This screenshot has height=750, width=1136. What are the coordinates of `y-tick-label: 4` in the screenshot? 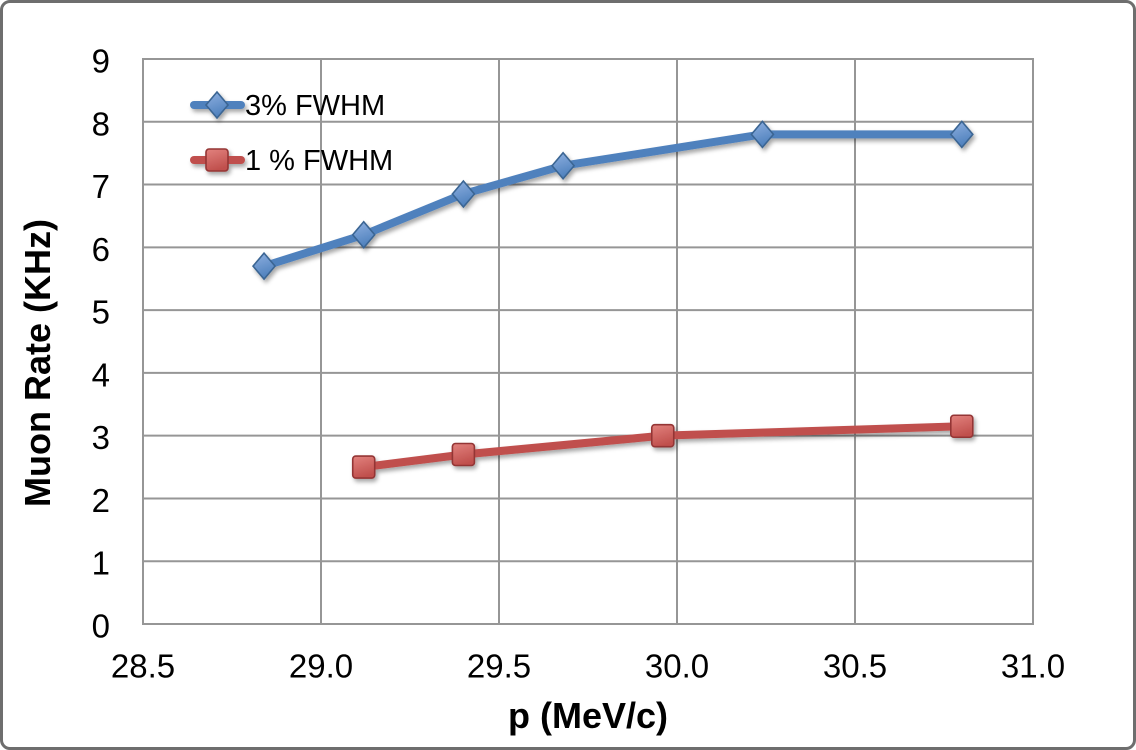 It's located at (101, 374).